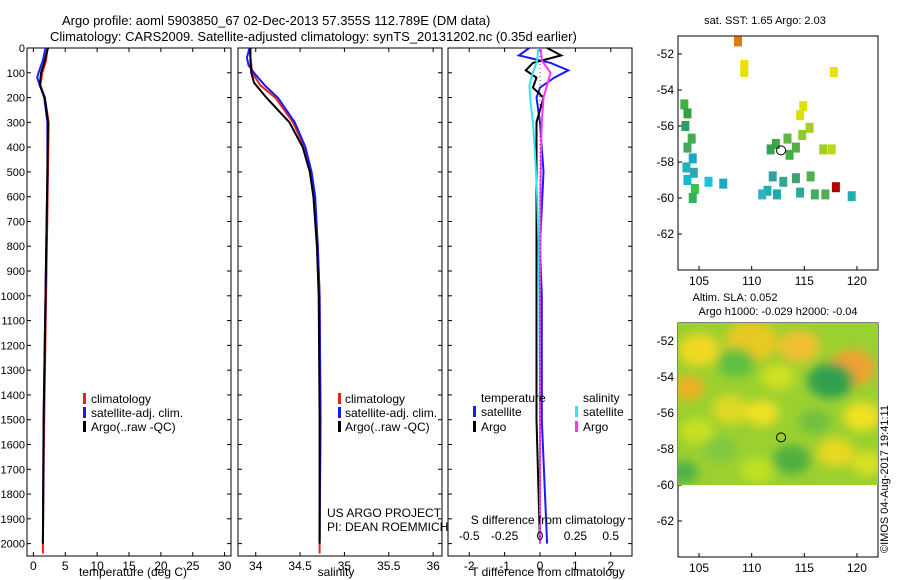  What do you see at coordinates (84, 412) in the screenshot?
I see `legend-swatch-satellite` at bounding box center [84, 412].